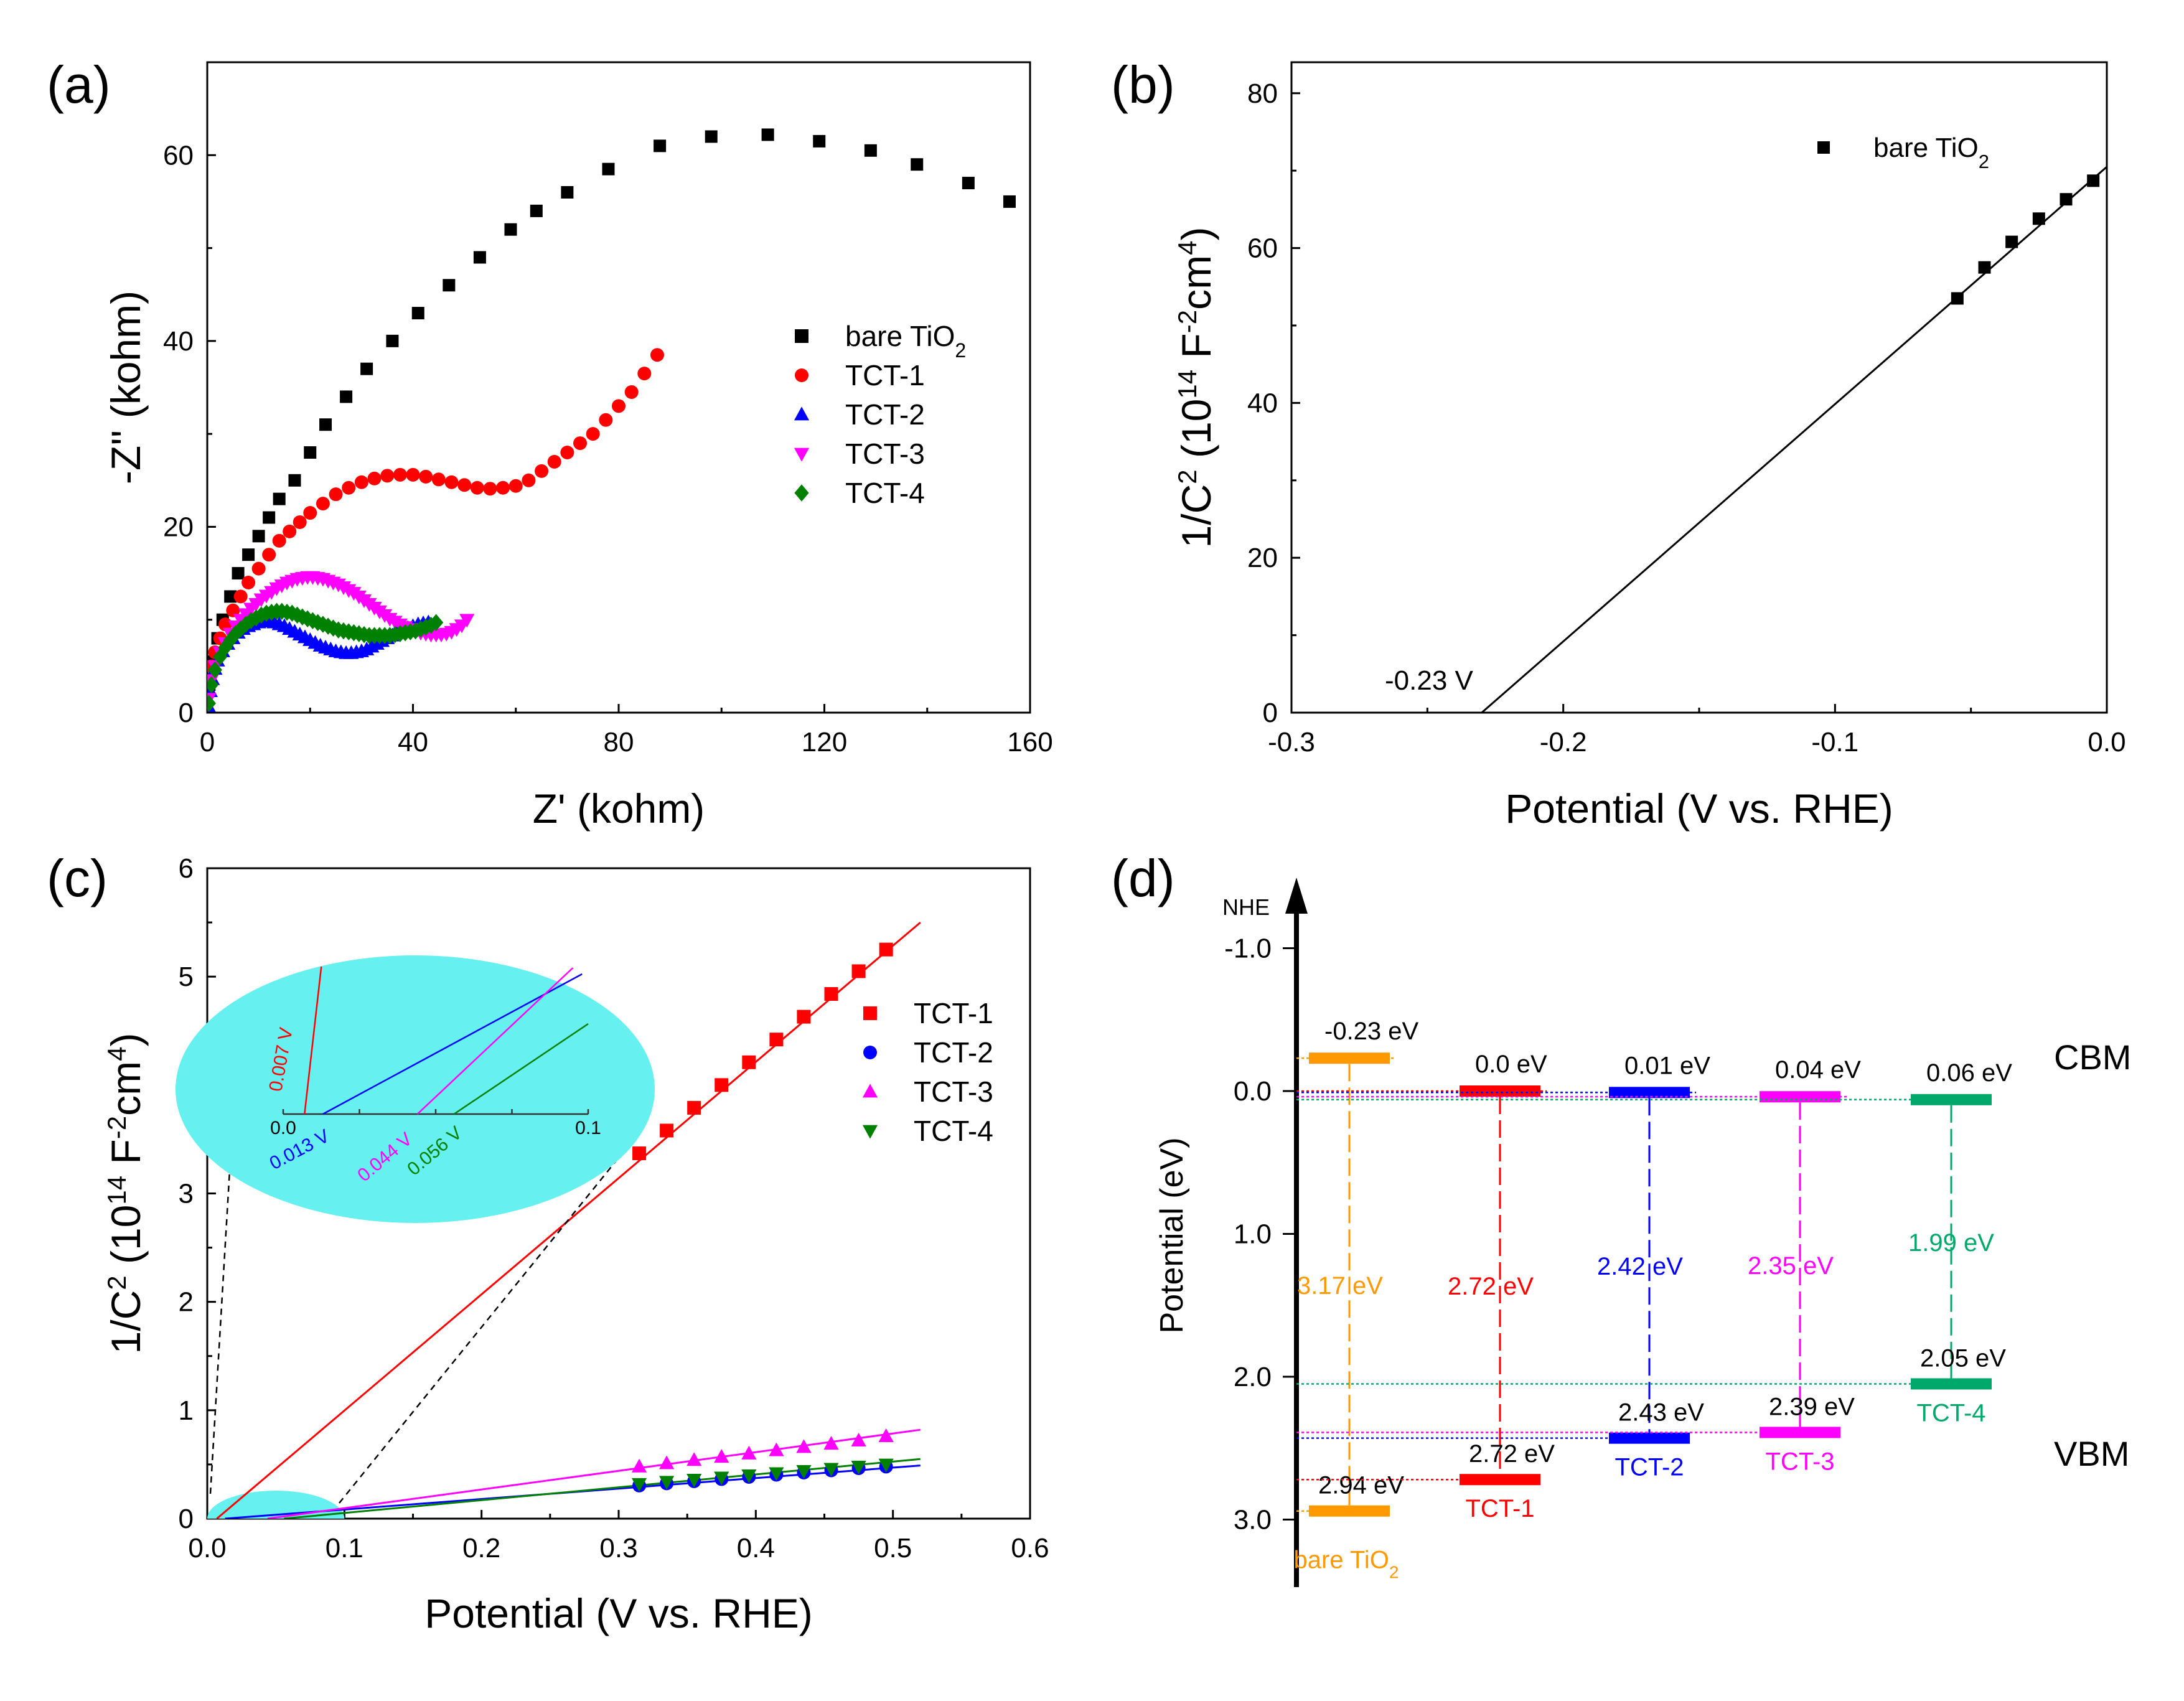  Describe the element at coordinates (1394, 1572) in the screenshot. I see `label-subscript: 2` at that location.